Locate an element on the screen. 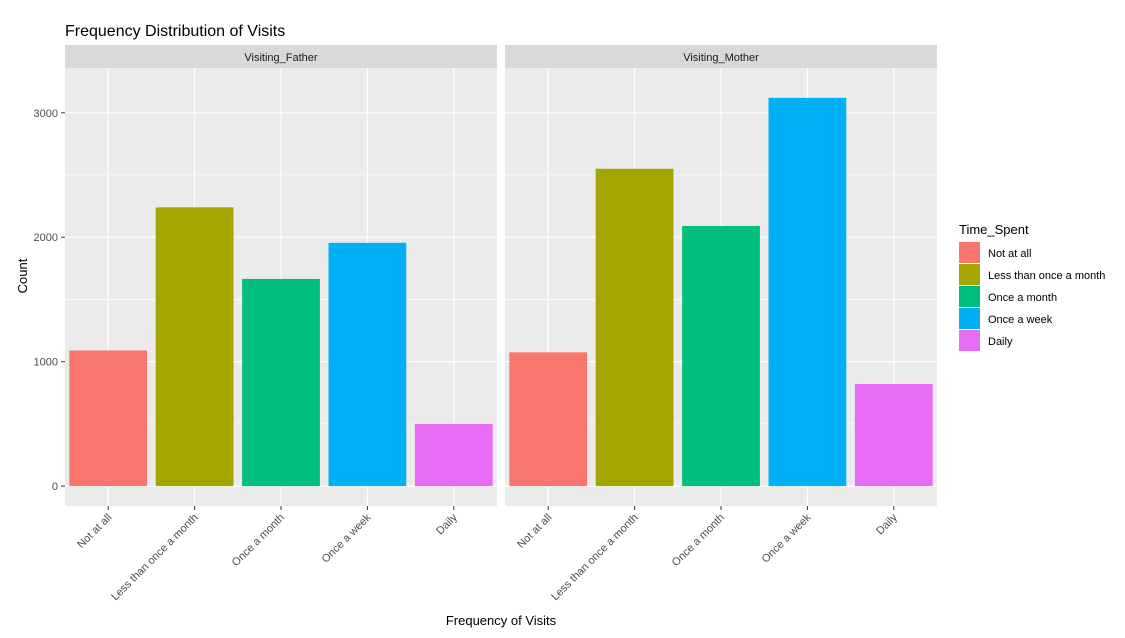 This screenshot has height=638, width=1125. facet-strip-label: Visiting_Mother is located at coordinates (721, 58).